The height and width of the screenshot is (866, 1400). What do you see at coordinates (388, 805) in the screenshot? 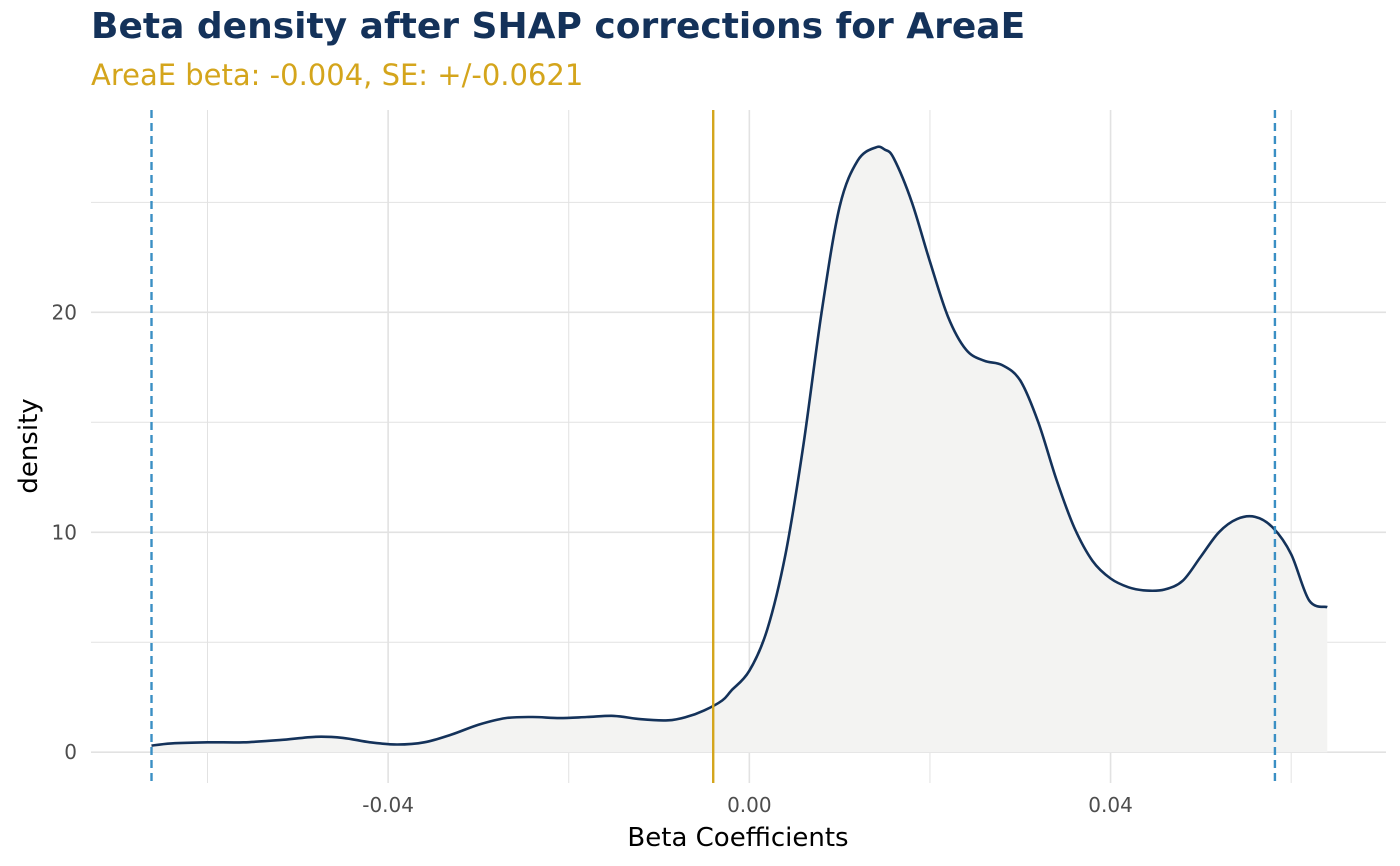
I see `x-tick-label: -0.04` at bounding box center [388, 805].